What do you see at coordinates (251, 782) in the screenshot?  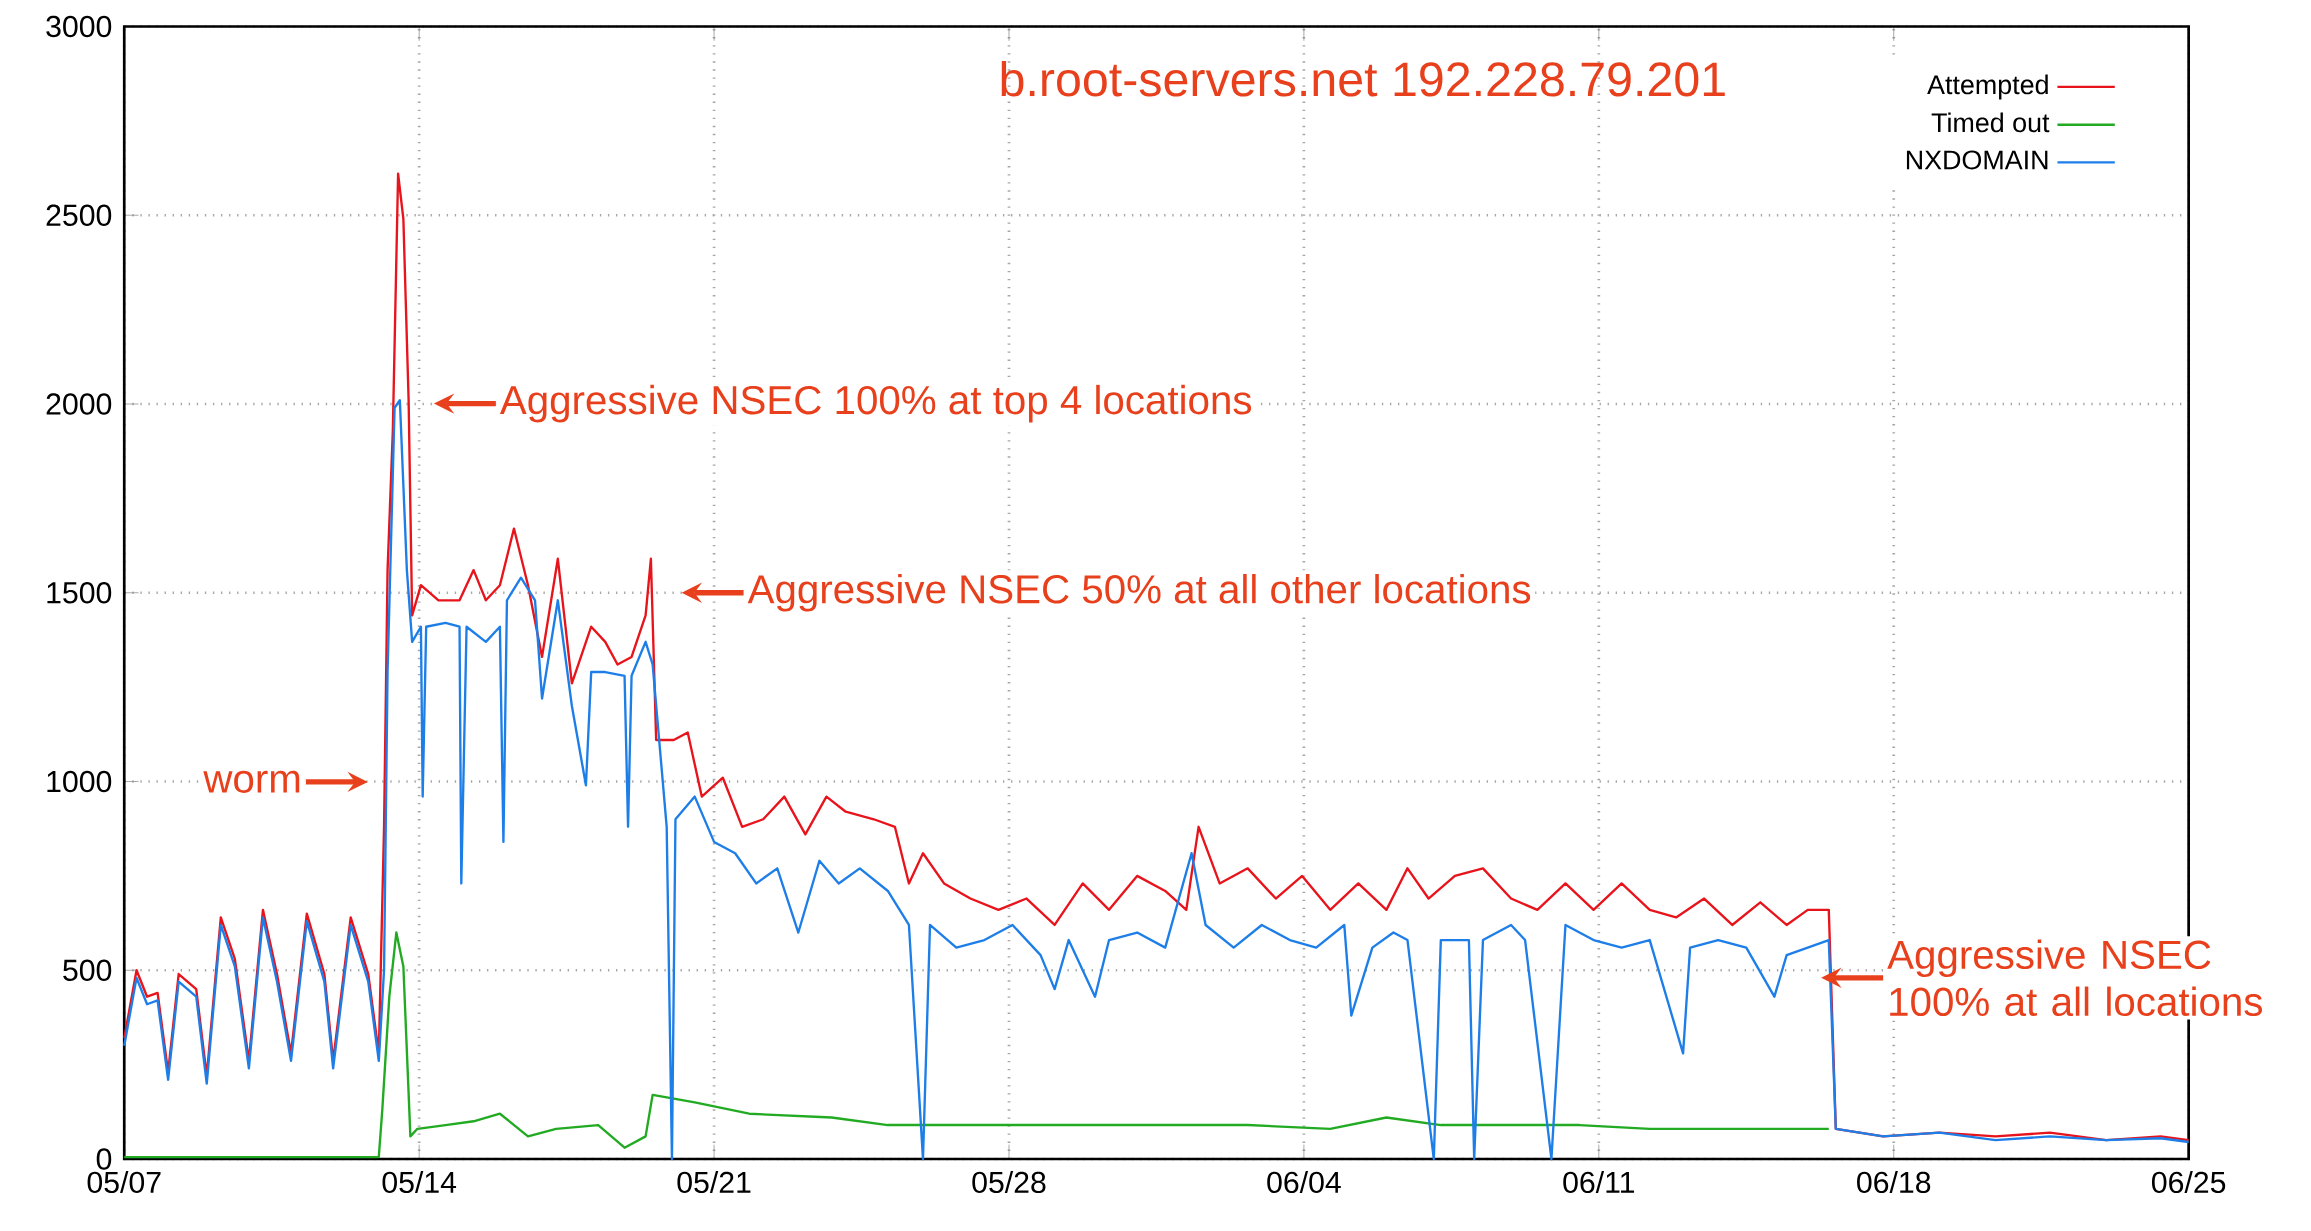 I see `annotation: worm` at bounding box center [251, 782].